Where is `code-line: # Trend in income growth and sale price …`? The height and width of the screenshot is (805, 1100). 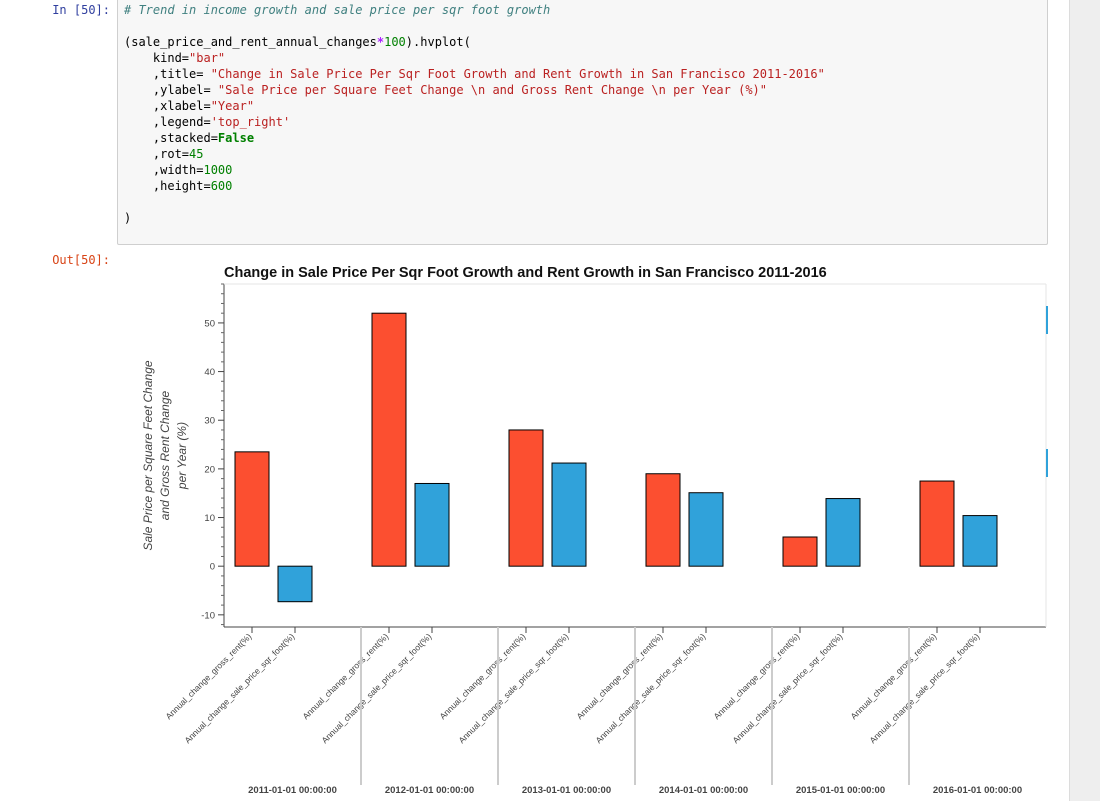
code-line: # Trend in income growth and sale price … is located at coordinates (337, 10).